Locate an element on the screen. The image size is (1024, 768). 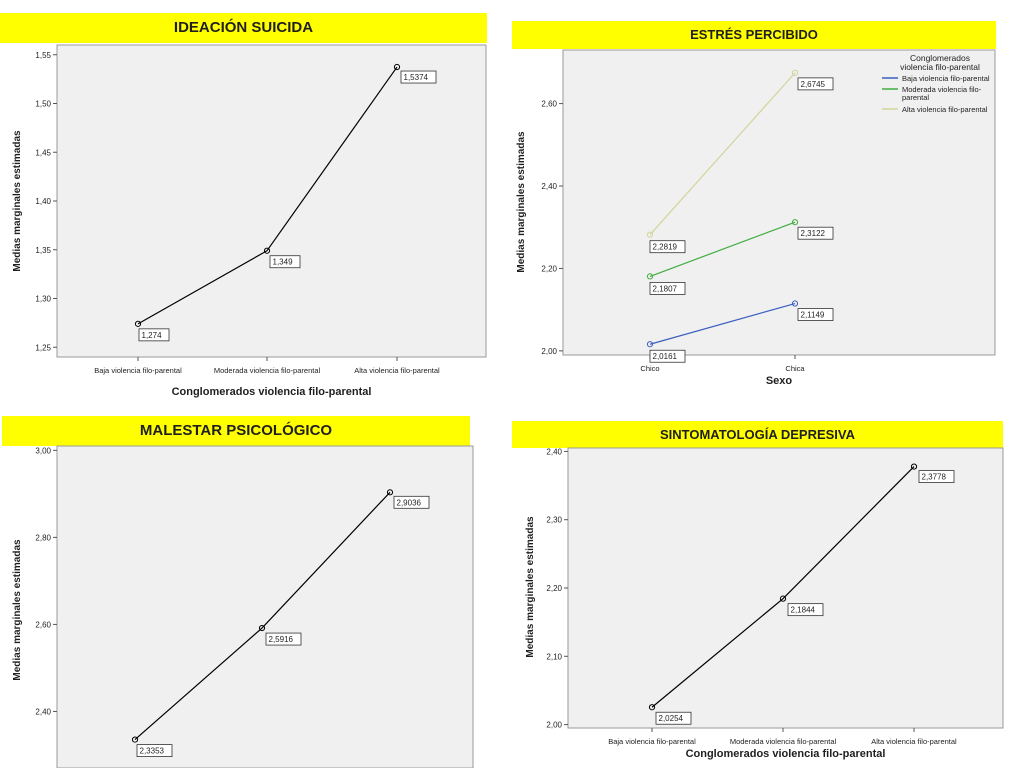
y-tick-label: 2,10 is located at coordinates (554, 656).